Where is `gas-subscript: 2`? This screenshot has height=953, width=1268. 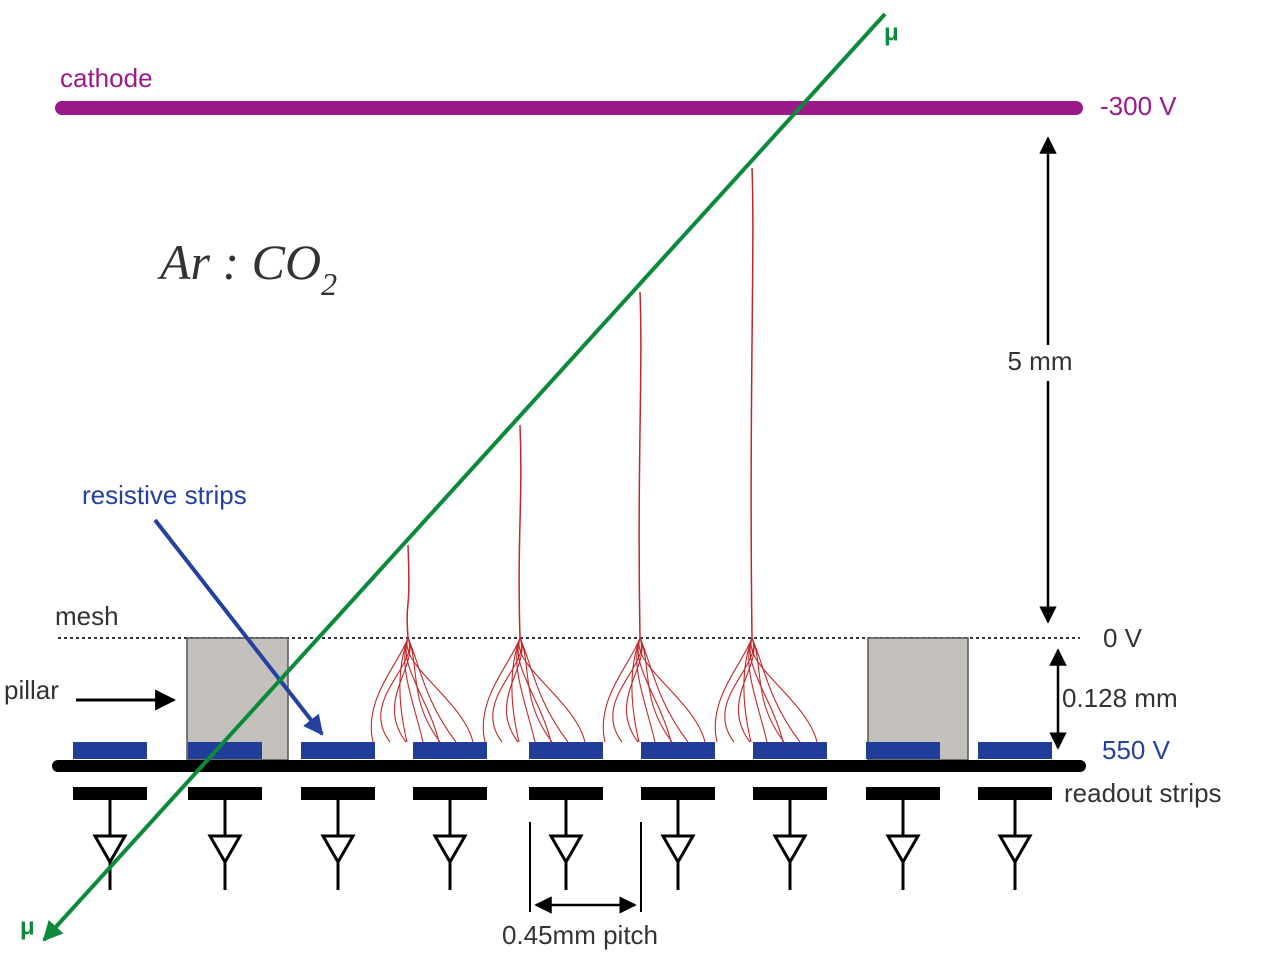 gas-subscript: 2 is located at coordinates (329, 284).